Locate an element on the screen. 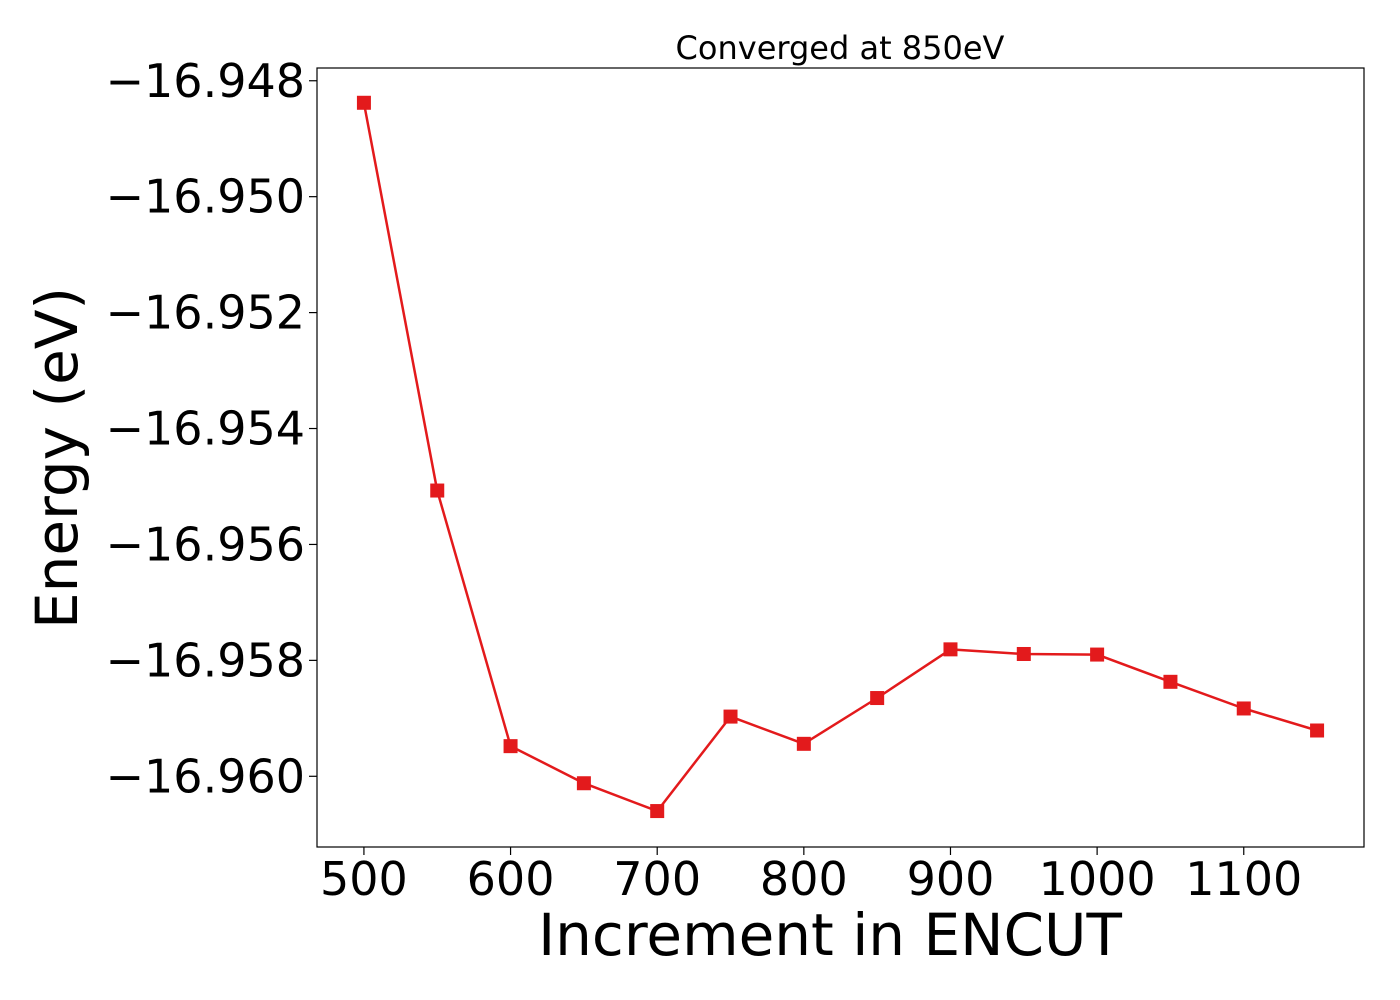  y-tick-label: −16.948 is located at coordinates (206, 81).